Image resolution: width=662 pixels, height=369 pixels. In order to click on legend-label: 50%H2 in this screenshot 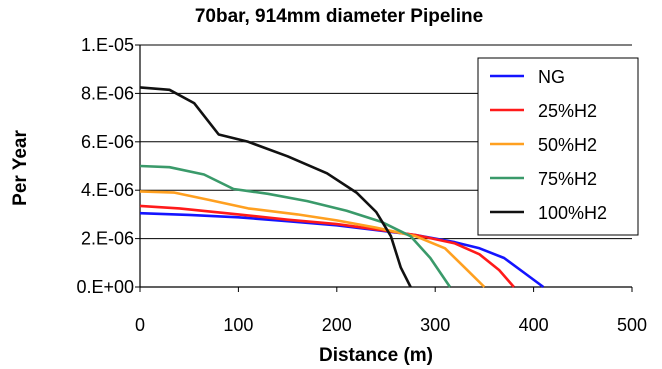, I will do `click(567, 145)`.